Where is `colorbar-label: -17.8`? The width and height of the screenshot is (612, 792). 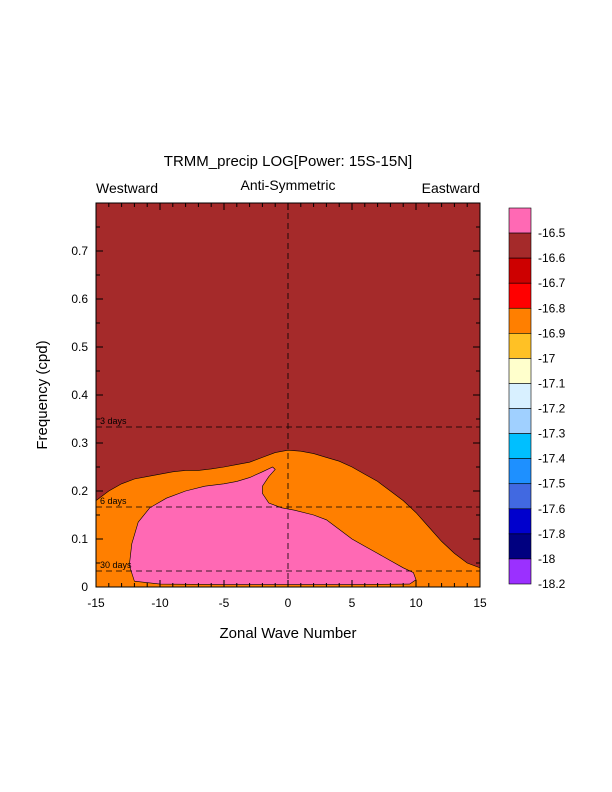
colorbar-label: -17.8 is located at coordinates (552, 534).